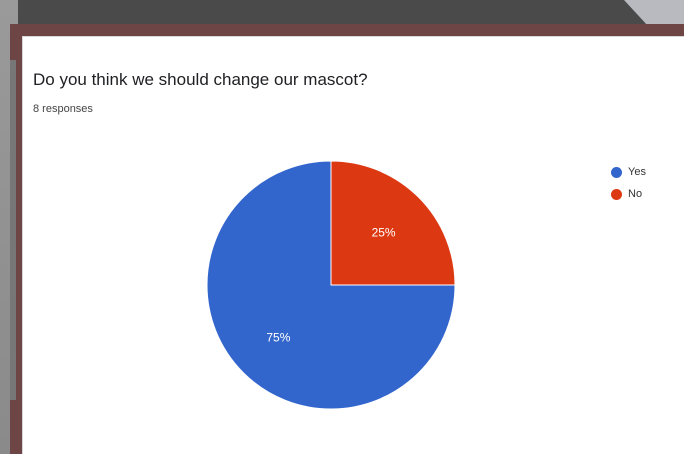  Describe the element at coordinates (278, 338) in the screenshot. I see `slice-label-yes: 75%` at that location.